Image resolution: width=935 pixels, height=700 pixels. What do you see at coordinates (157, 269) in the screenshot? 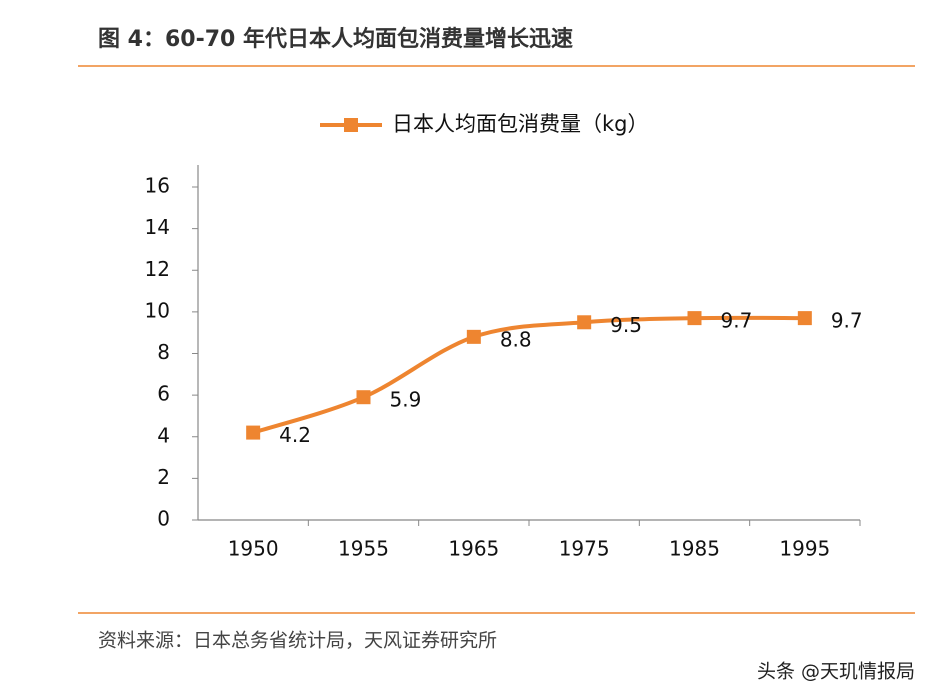
I see `y-tick-label: 12` at bounding box center [157, 269].